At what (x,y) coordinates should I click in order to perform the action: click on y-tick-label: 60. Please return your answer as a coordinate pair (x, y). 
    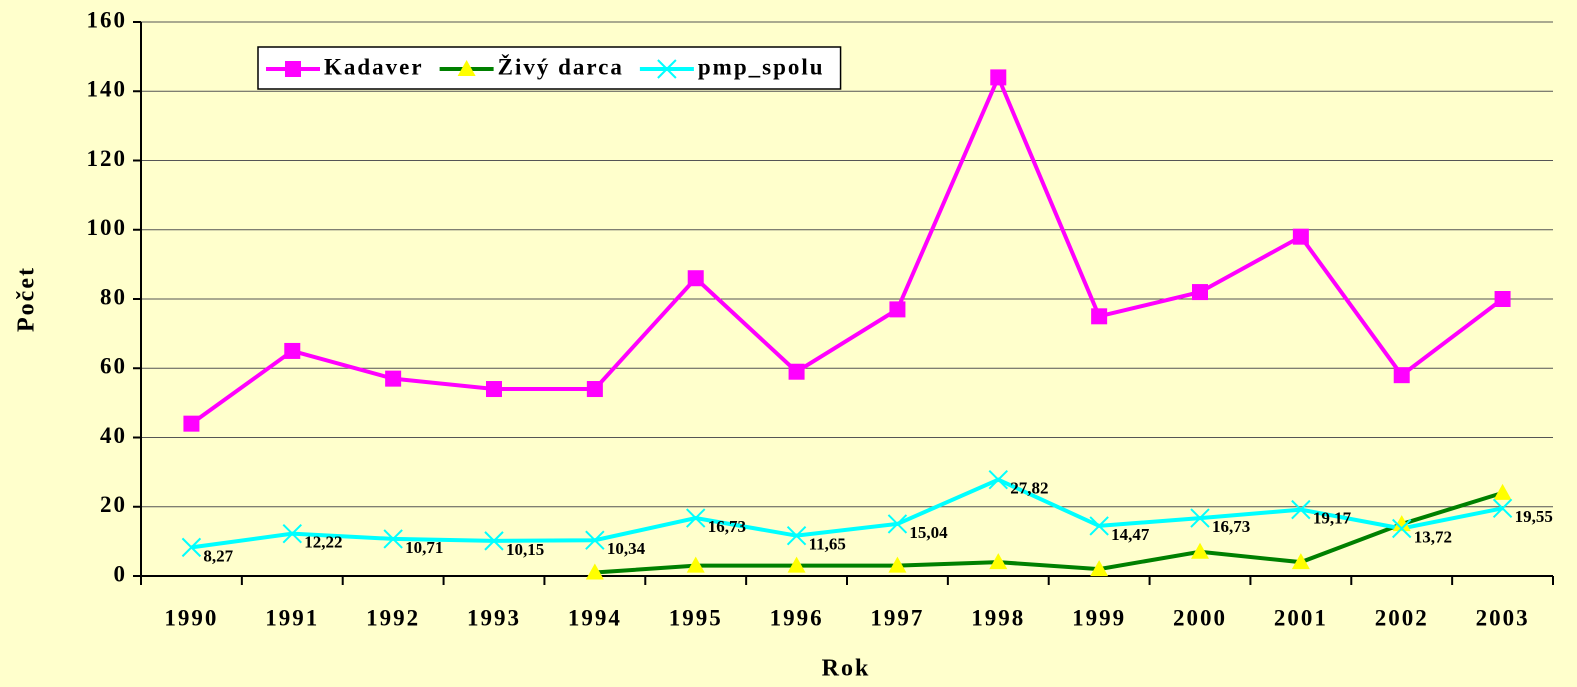
    Looking at the image, I should click on (113, 366).